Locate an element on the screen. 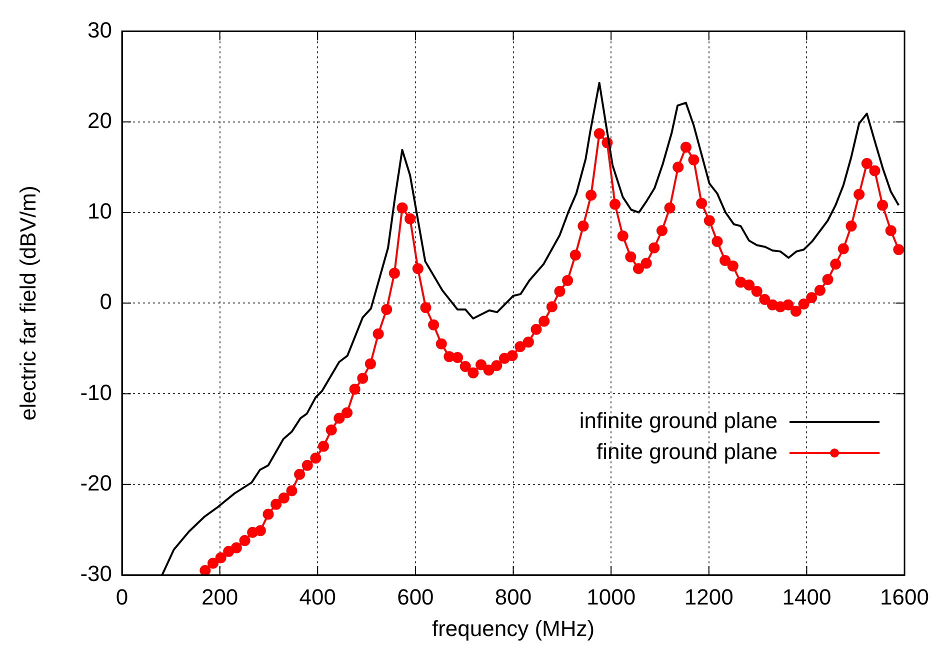 This screenshot has height=659, width=947. y-tick-label: 20 is located at coordinates (100, 120).